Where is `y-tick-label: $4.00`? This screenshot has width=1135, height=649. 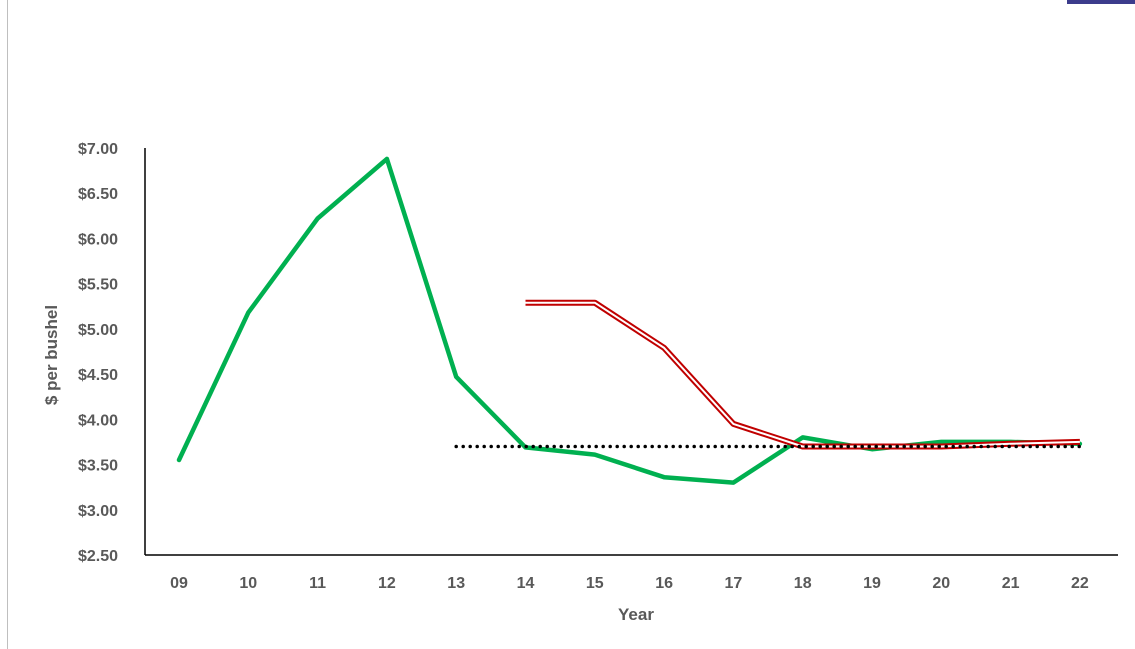 y-tick-label: $4.00 is located at coordinates (98, 420).